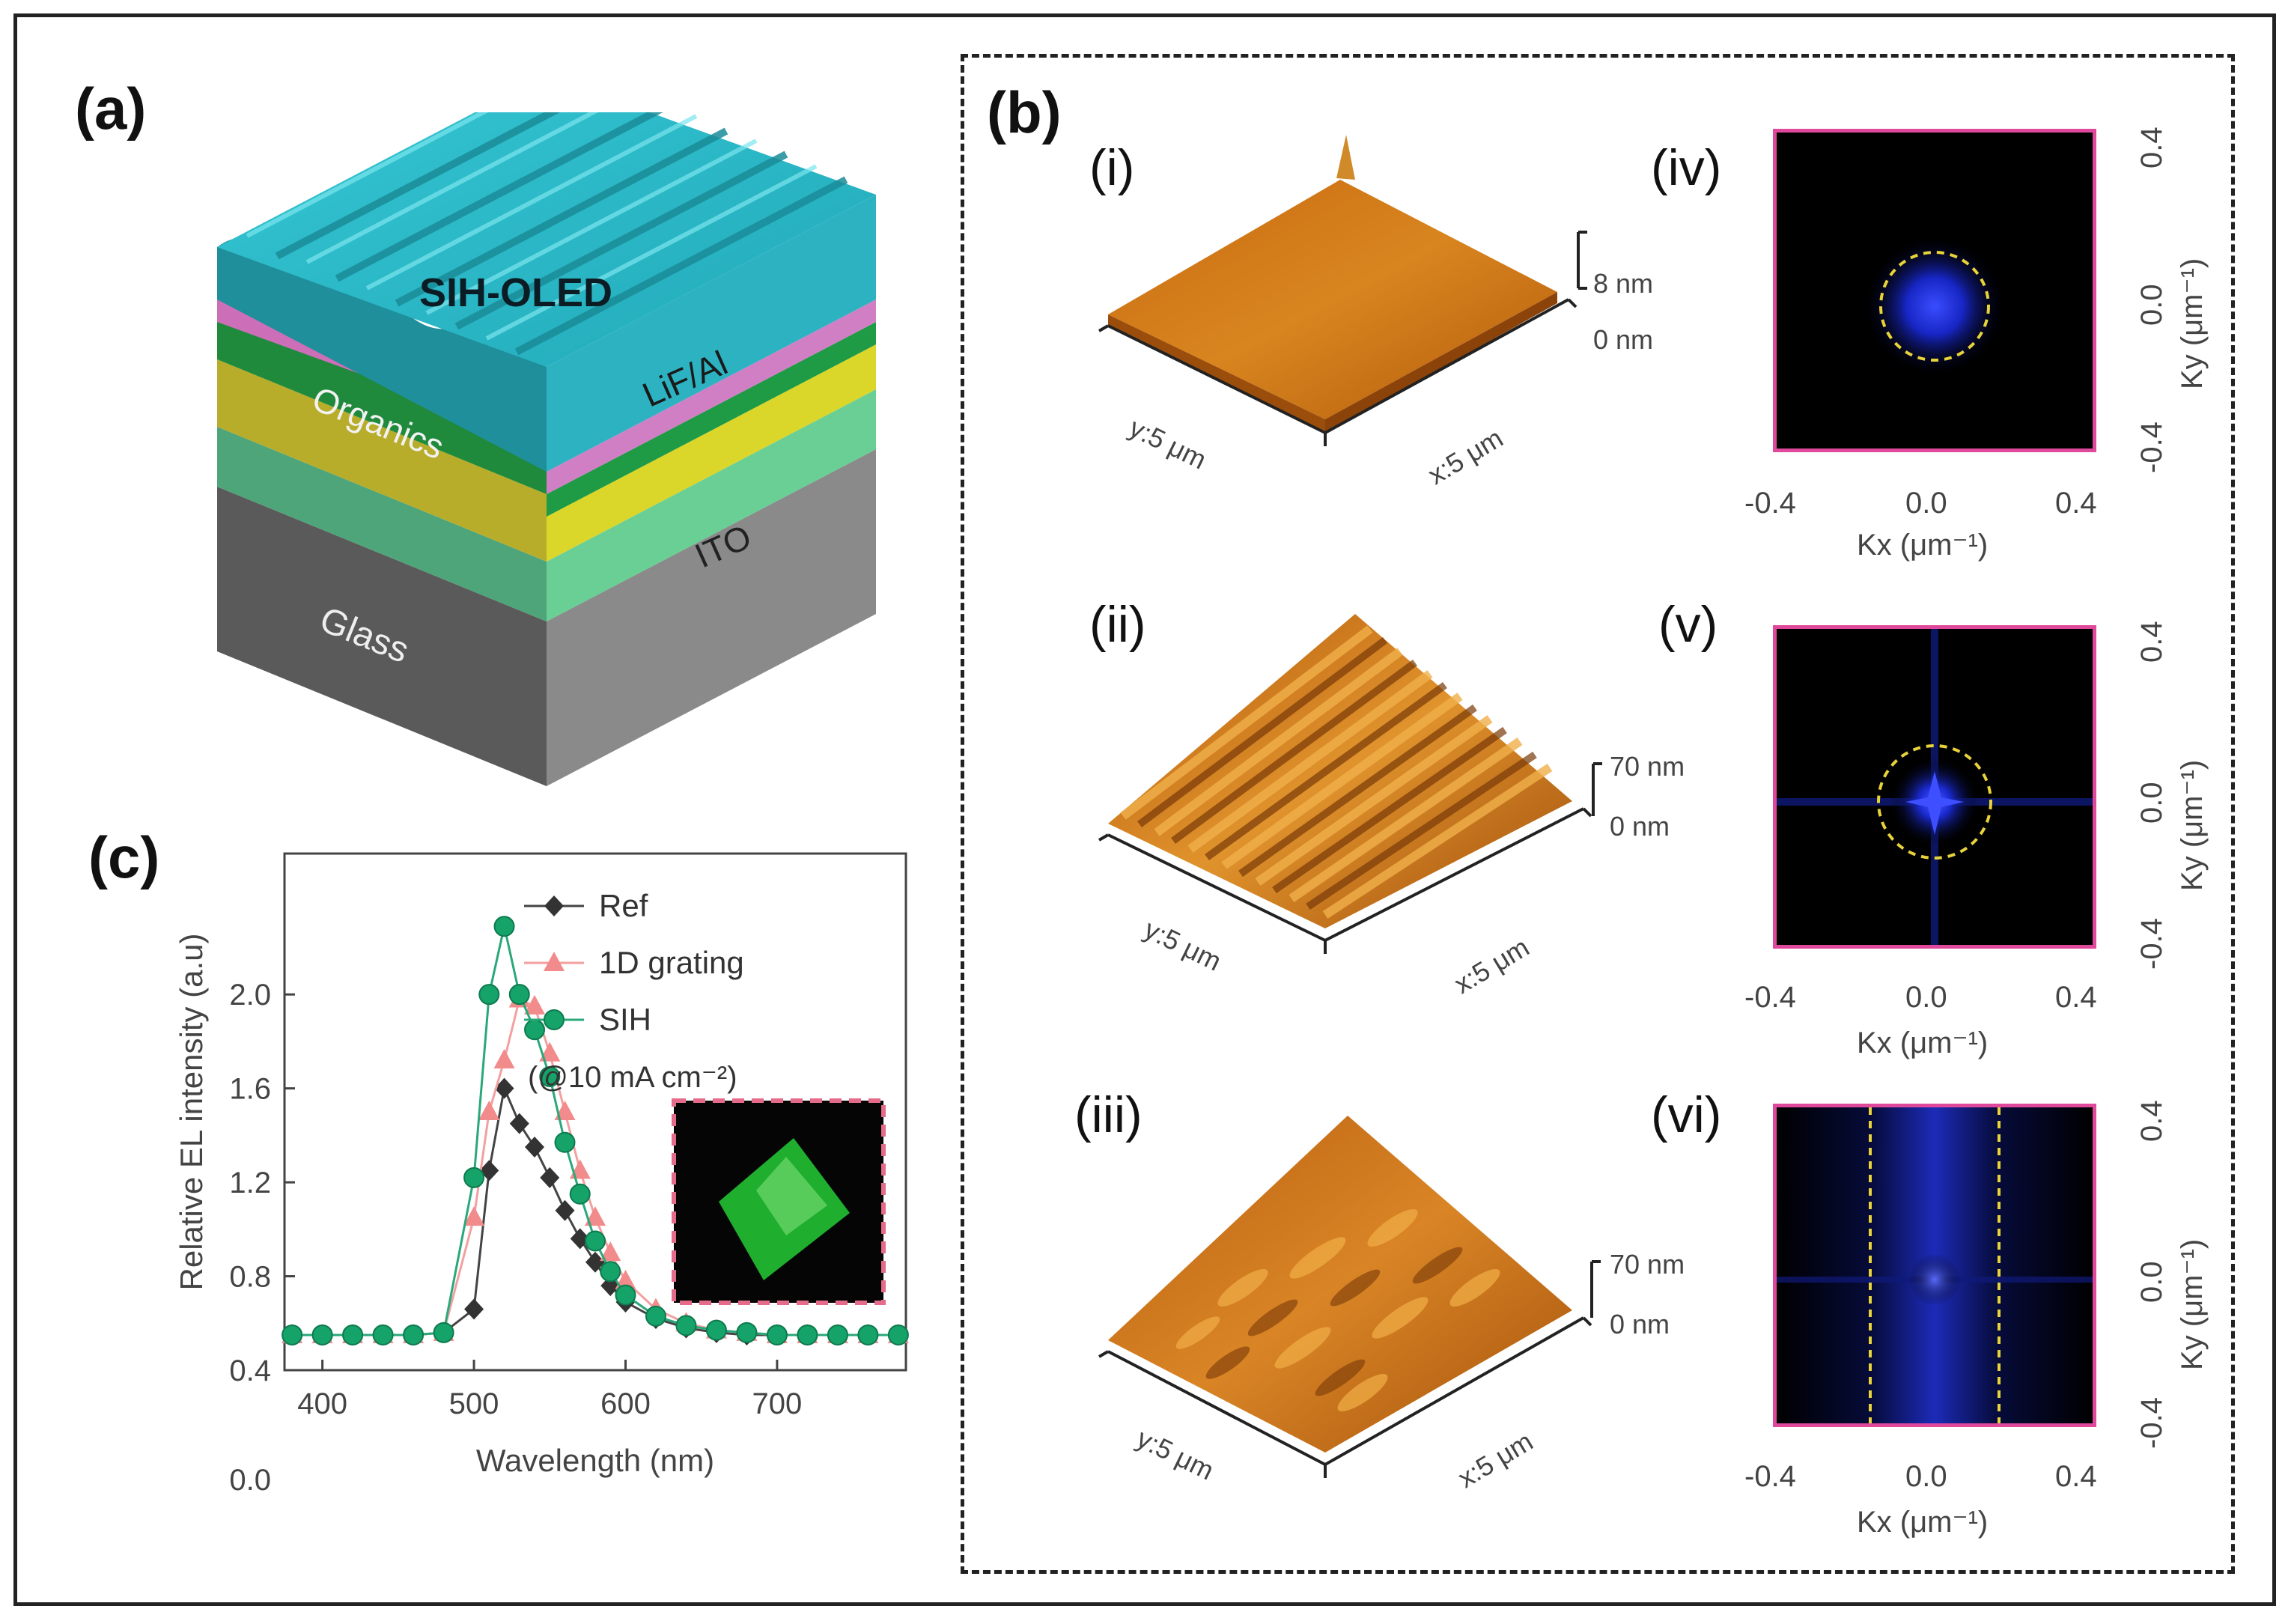  What do you see at coordinates (250, 1183) in the screenshot?
I see `y-tick-label: 1.2` at bounding box center [250, 1183].